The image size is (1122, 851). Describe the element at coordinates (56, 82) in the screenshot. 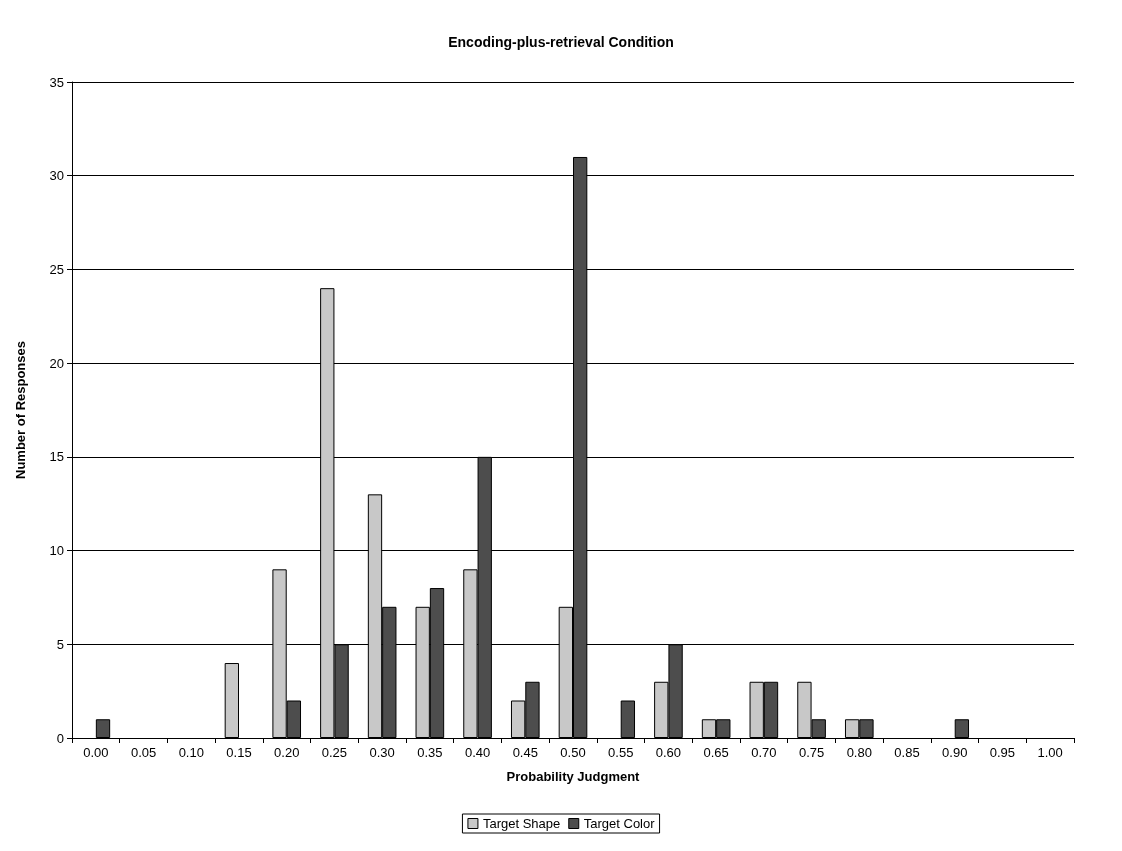

I see `y-tick-label: 35` at that location.